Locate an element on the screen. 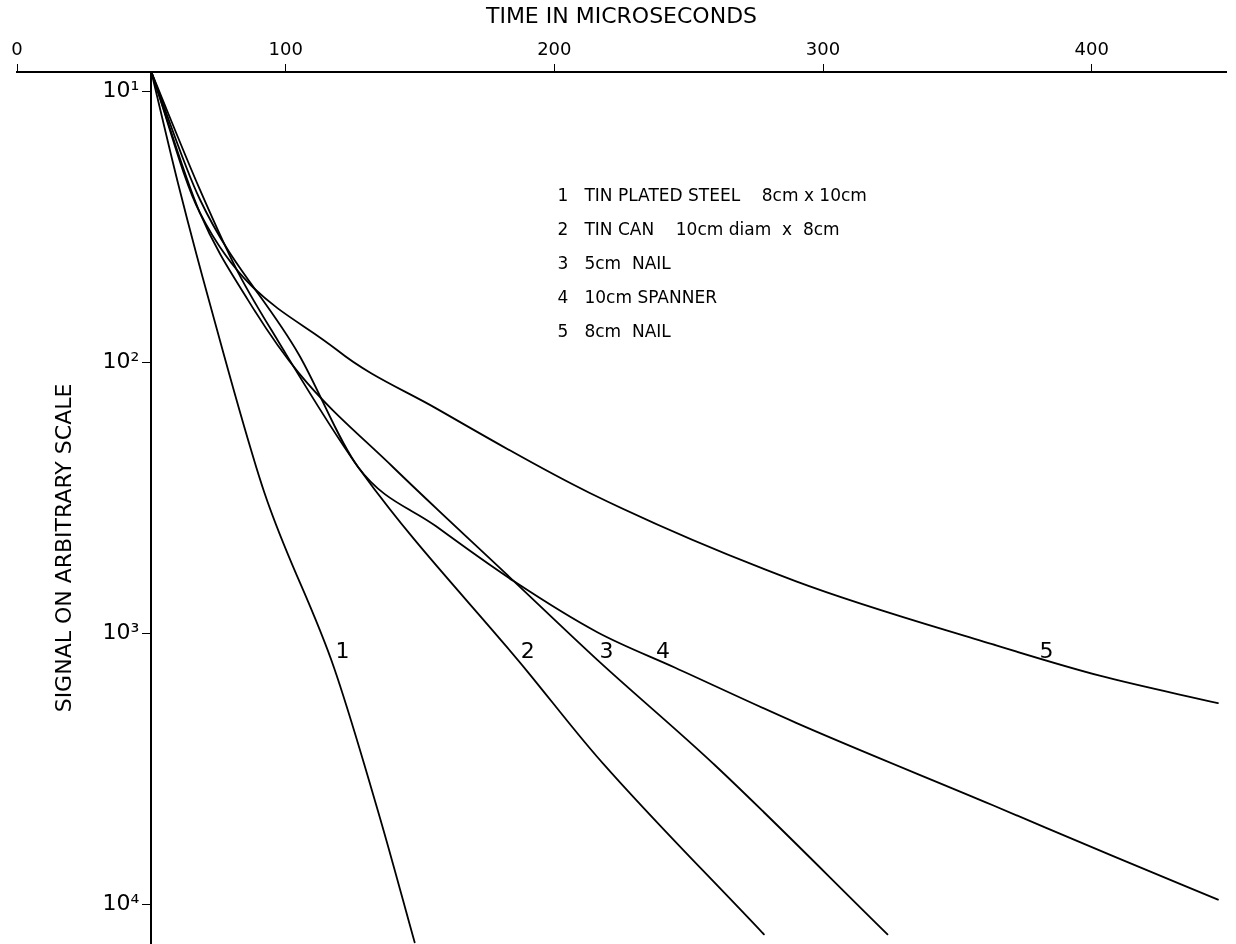  y-tick-label: 10² is located at coordinates (121, 360).